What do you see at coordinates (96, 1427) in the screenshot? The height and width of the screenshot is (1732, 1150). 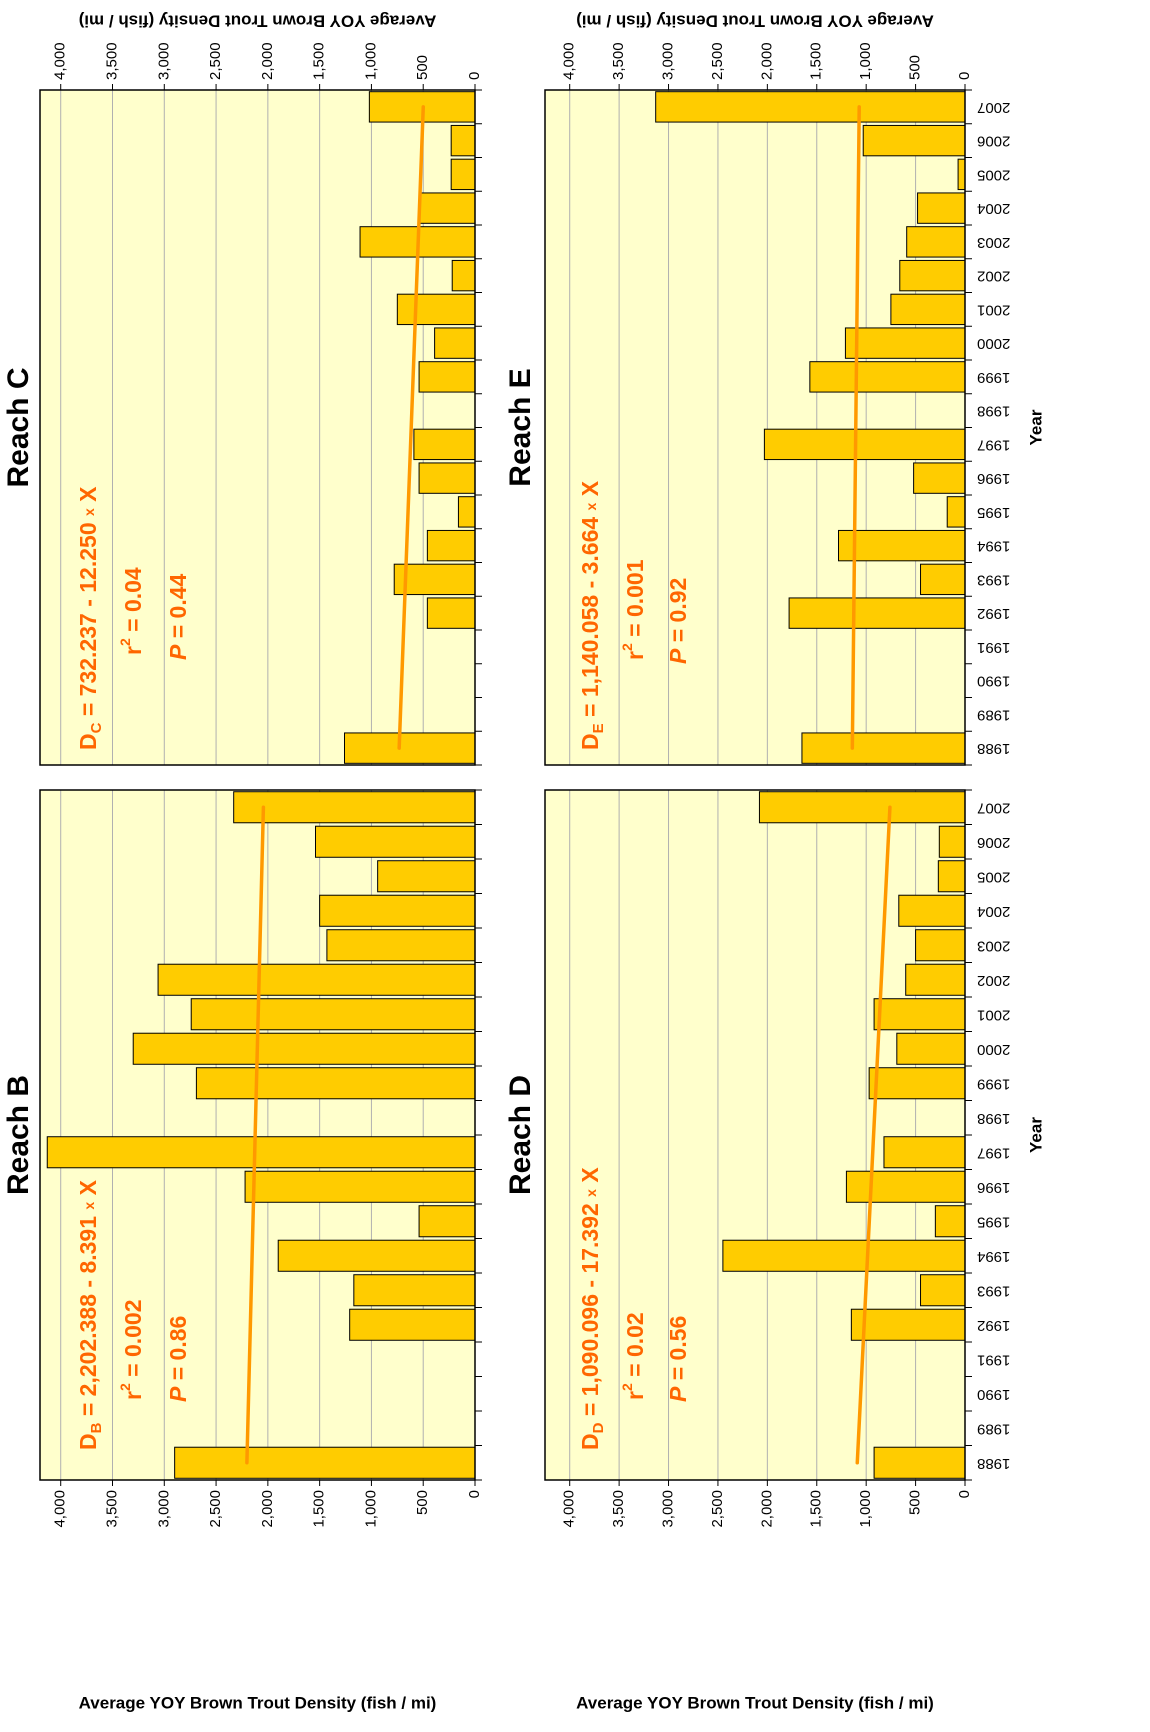 I see `equation-subscript: B` at bounding box center [96, 1427].